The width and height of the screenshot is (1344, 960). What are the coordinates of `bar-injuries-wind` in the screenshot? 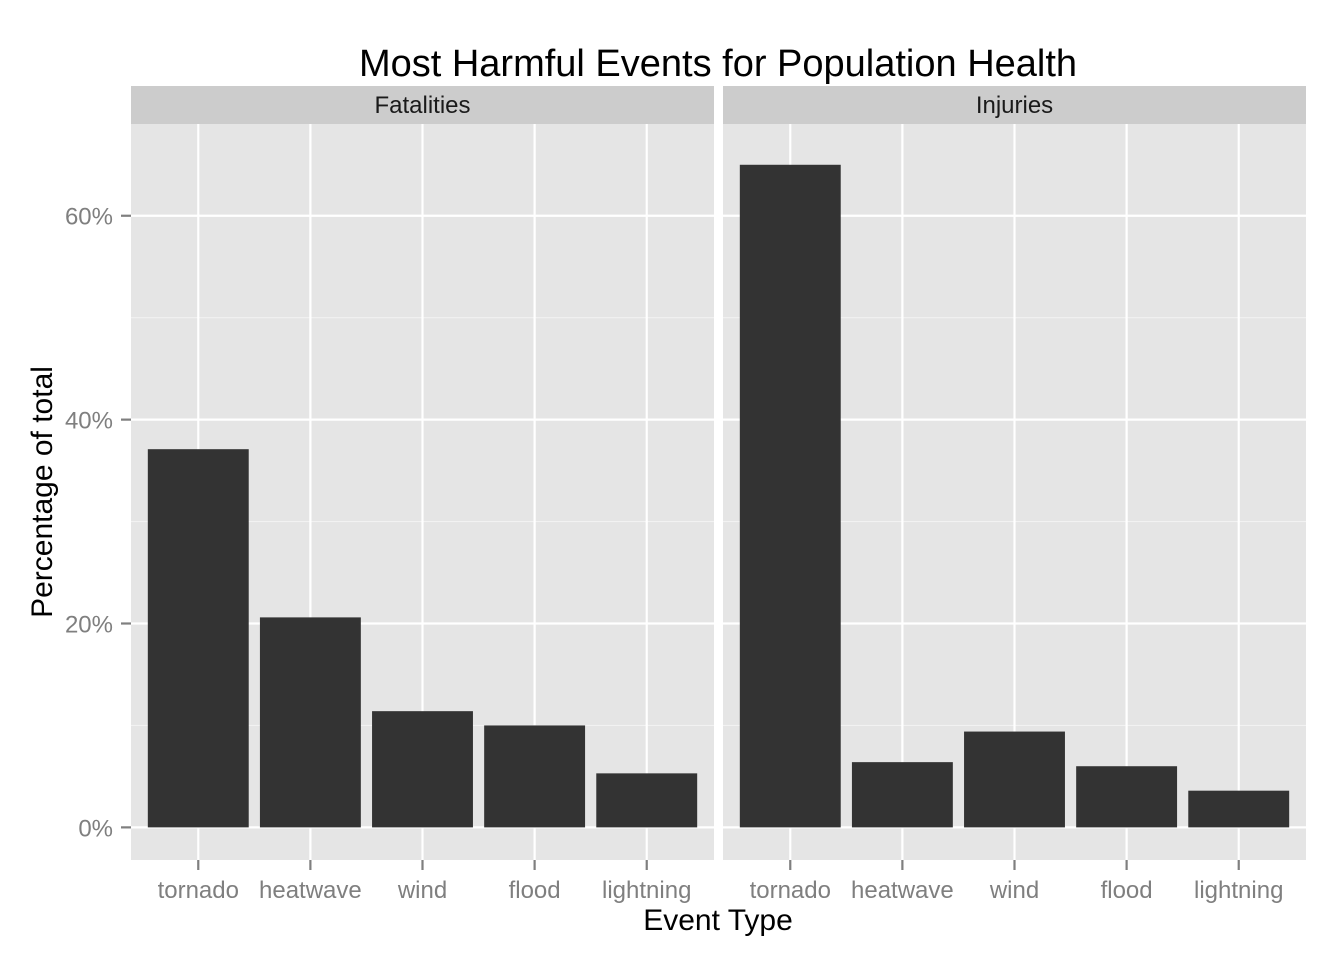 It's located at (1014, 779).